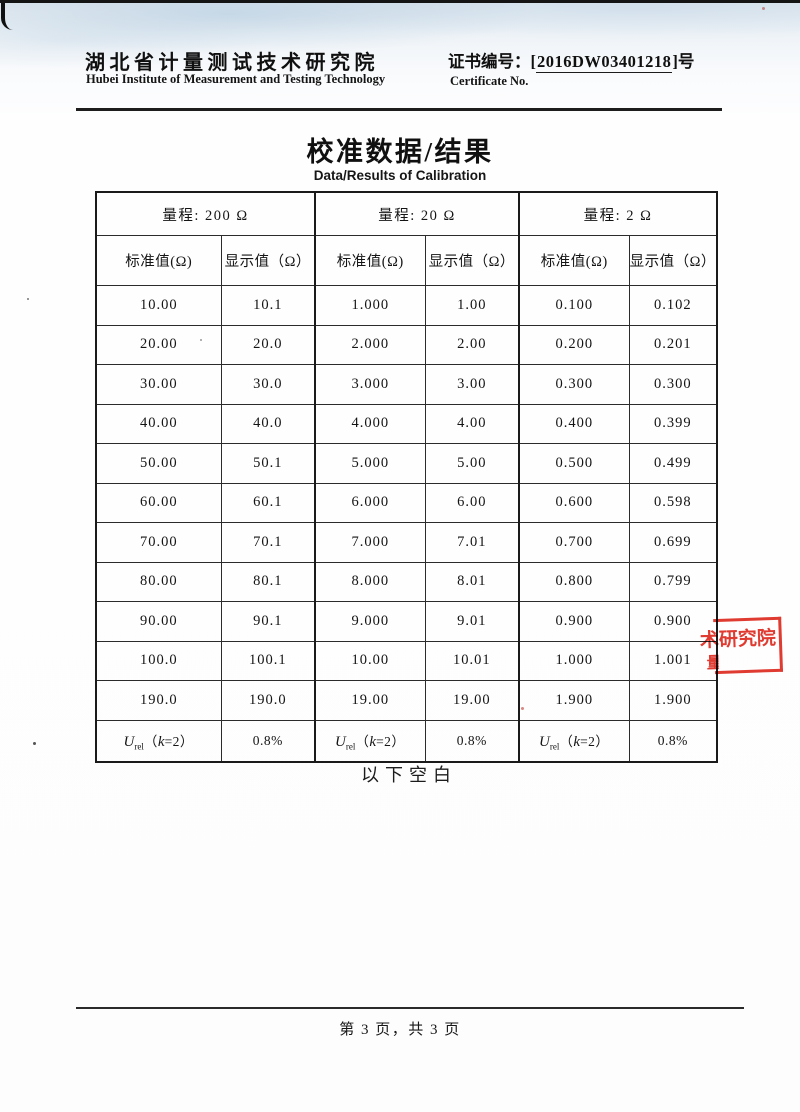 Image resolution: width=800 pixels, height=1112 pixels. What do you see at coordinates (675, 61) in the screenshot?
I see `certificate-bracket-close: ]` at bounding box center [675, 61].